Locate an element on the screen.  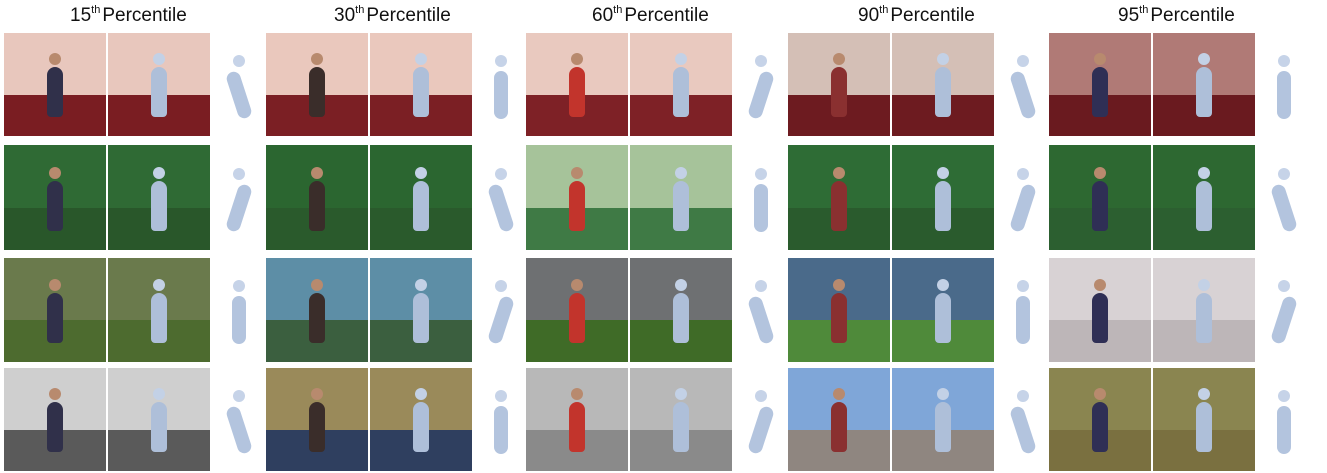
example-r2-c2 is located at coordinates (395, 197).